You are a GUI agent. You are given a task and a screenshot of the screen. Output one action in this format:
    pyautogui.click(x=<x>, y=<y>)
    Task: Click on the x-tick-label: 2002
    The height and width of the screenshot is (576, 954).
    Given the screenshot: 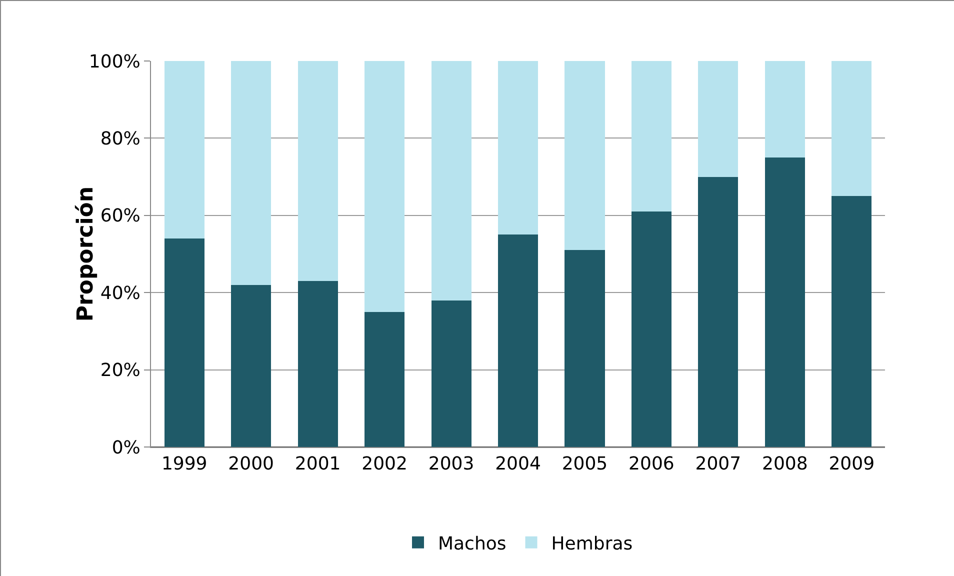 What is the action you would take?
    pyautogui.click(x=385, y=464)
    